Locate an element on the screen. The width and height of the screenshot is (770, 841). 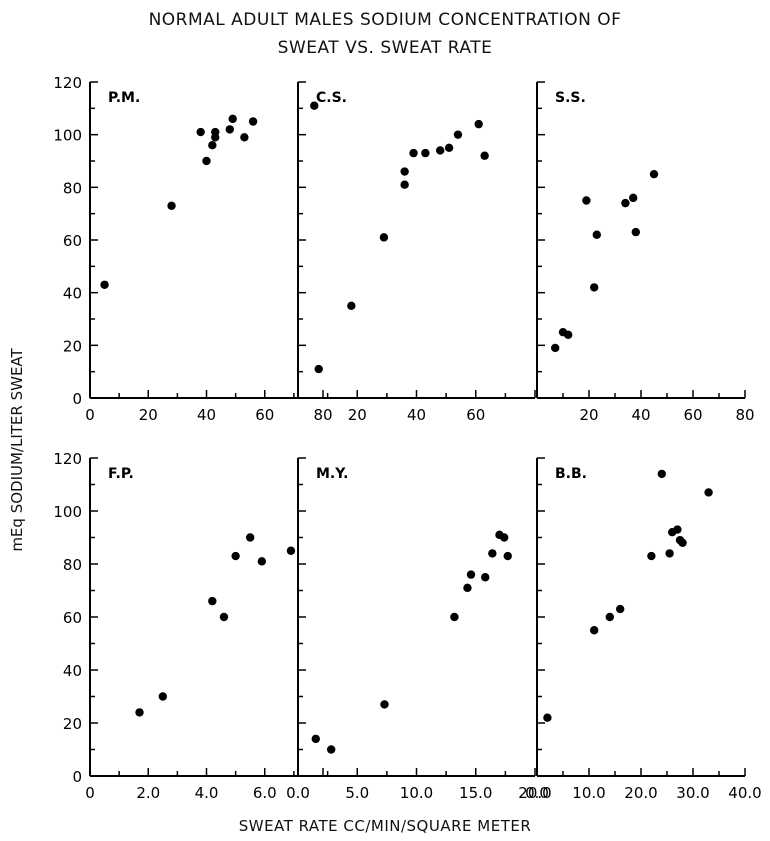
x-tick-label: 4.0 is located at coordinates (207, 793).